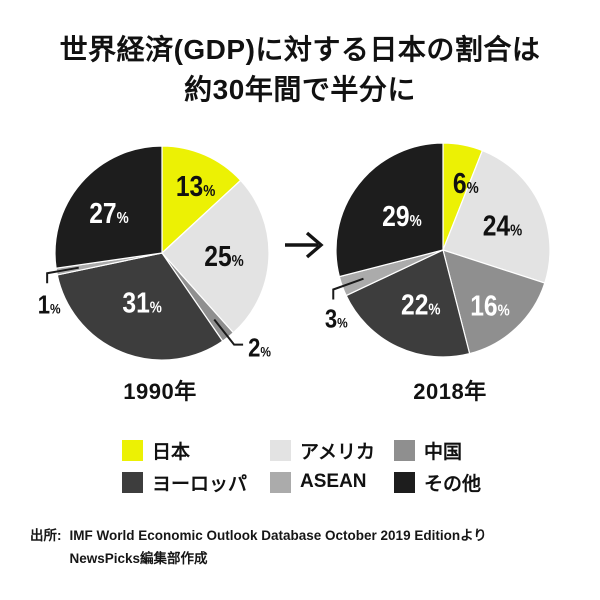 Image resolution: width=600 pixels, height=600 pixels. I want to click on pie-chart-1990: 13% 25% 2% 31% 1% 27%, so click(154, 254).